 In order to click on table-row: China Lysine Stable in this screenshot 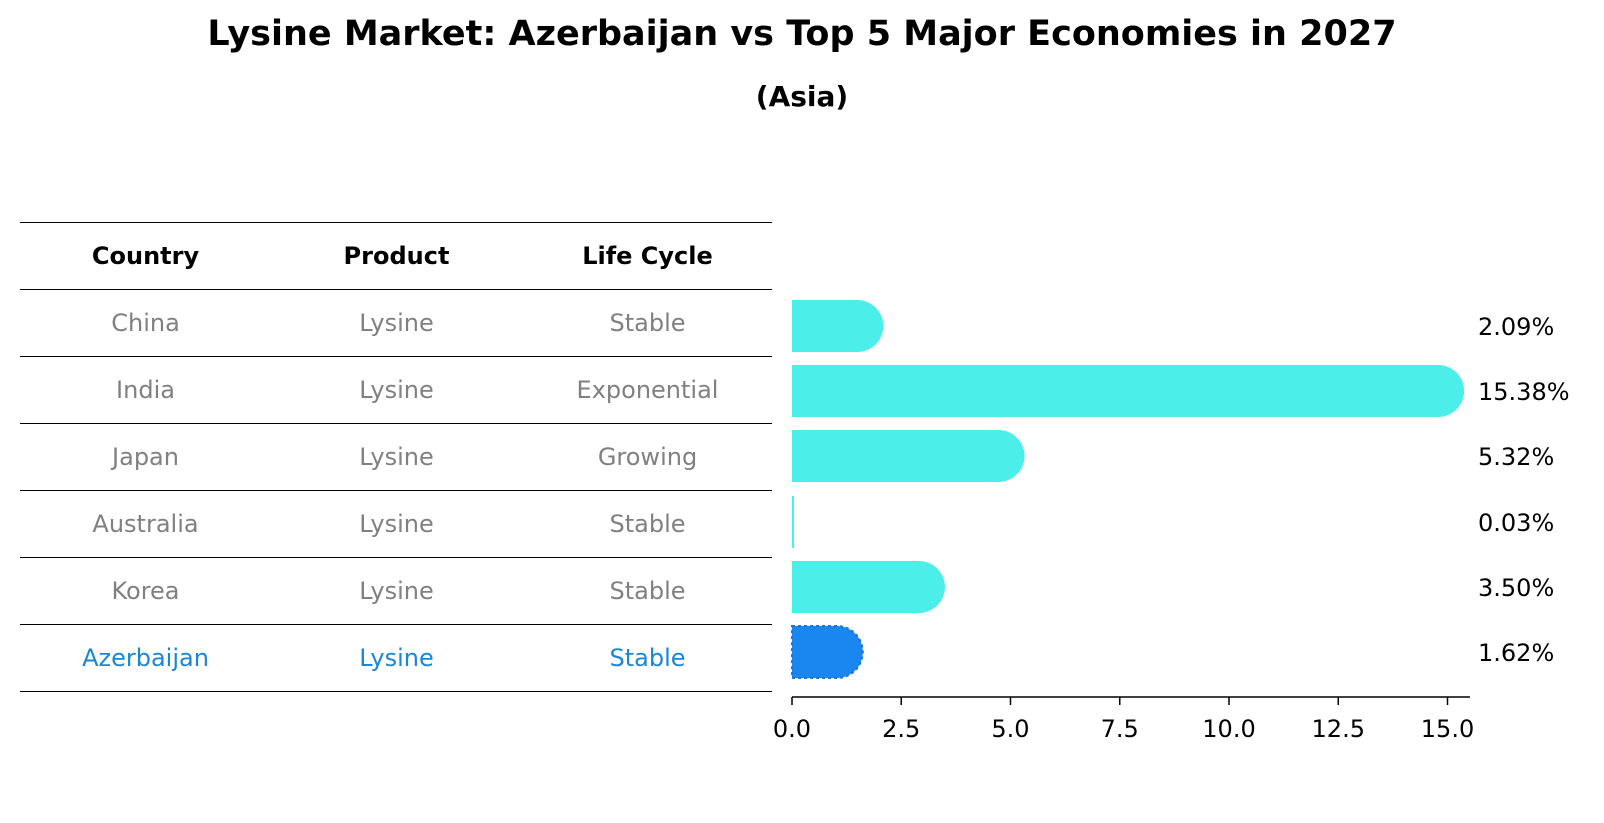, I will do `click(396, 322)`.